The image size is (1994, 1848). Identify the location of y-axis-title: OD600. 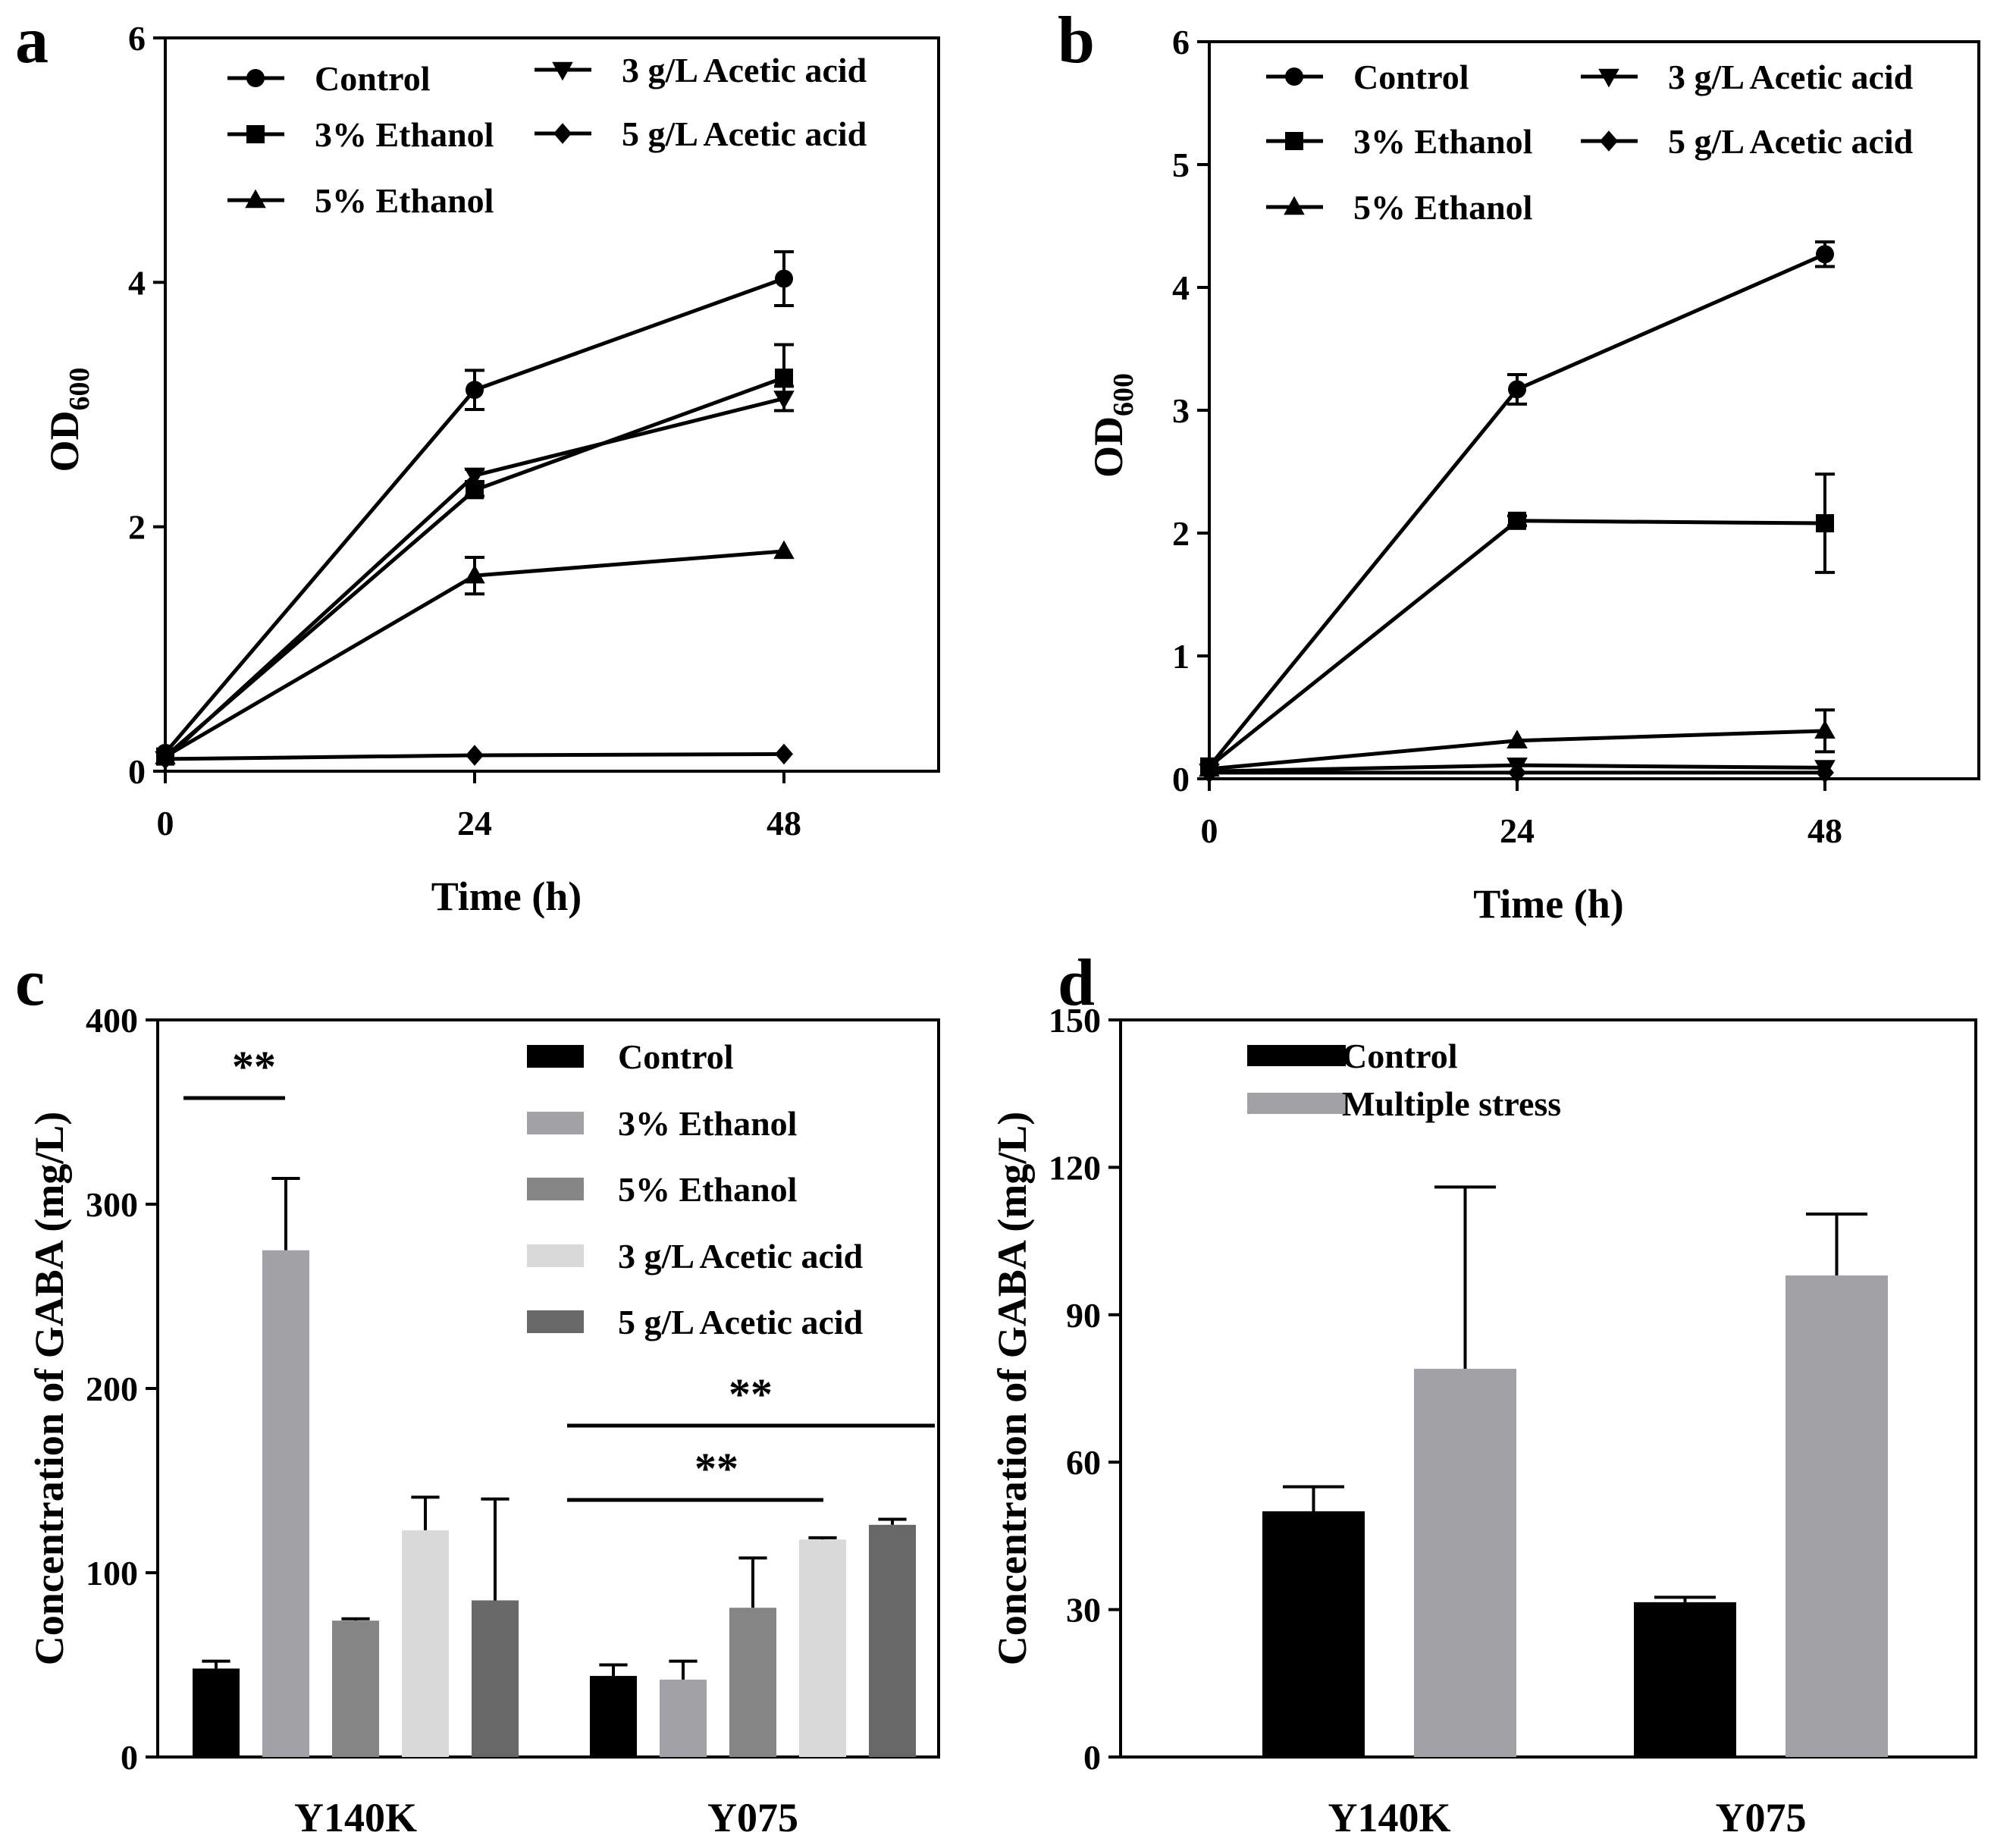
(69, 420).